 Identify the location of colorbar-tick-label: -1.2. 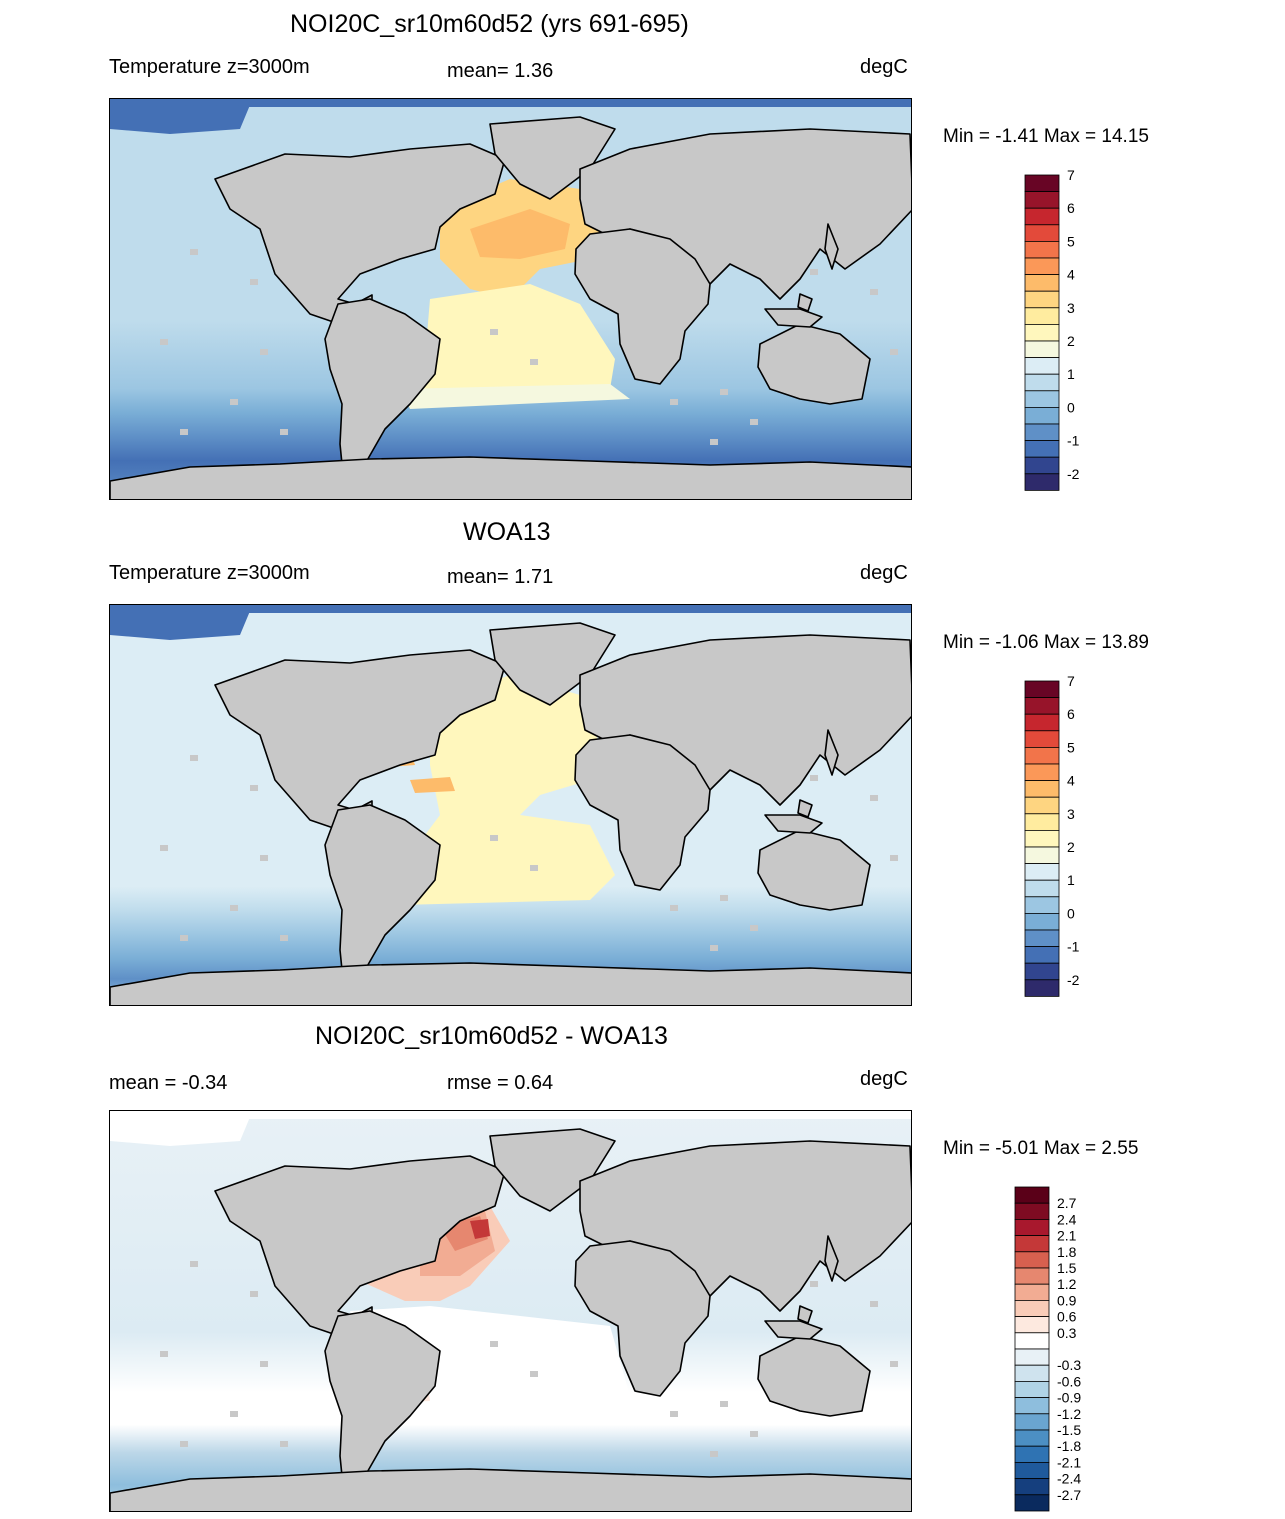
(1069, 1414).